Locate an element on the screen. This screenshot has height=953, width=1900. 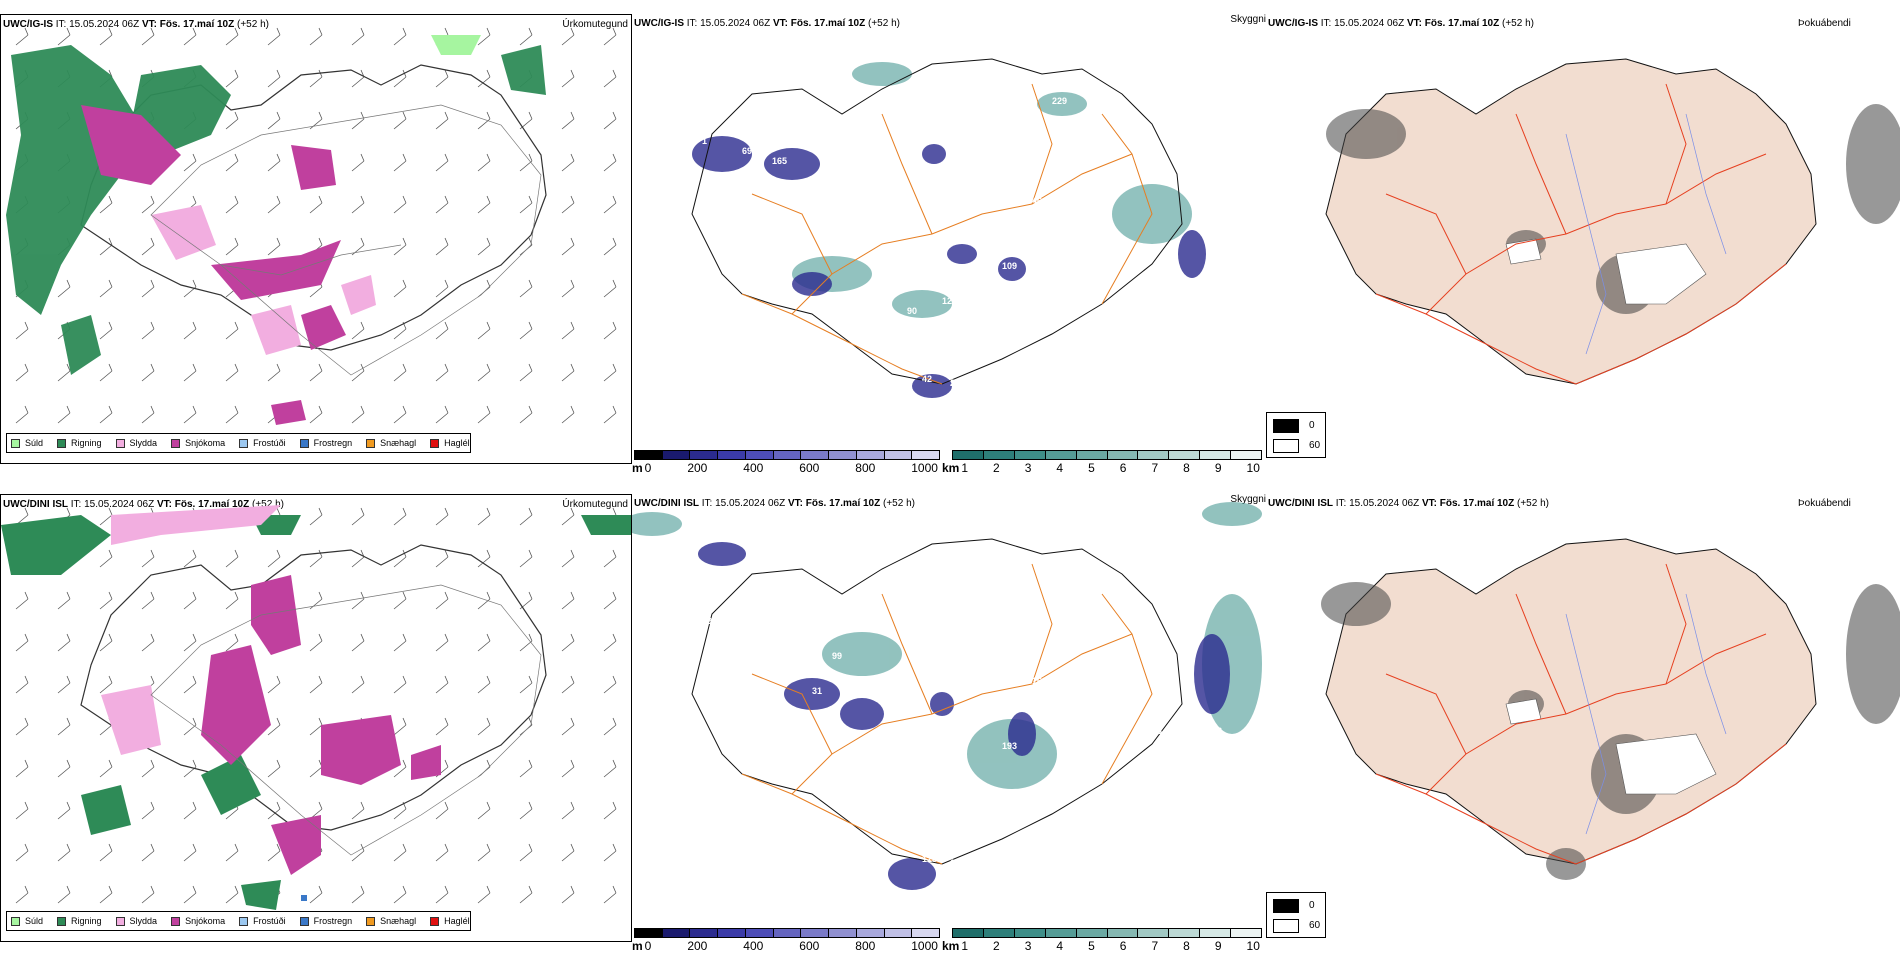
legend-item: Snjókoma is located at coordinates (198, 443).